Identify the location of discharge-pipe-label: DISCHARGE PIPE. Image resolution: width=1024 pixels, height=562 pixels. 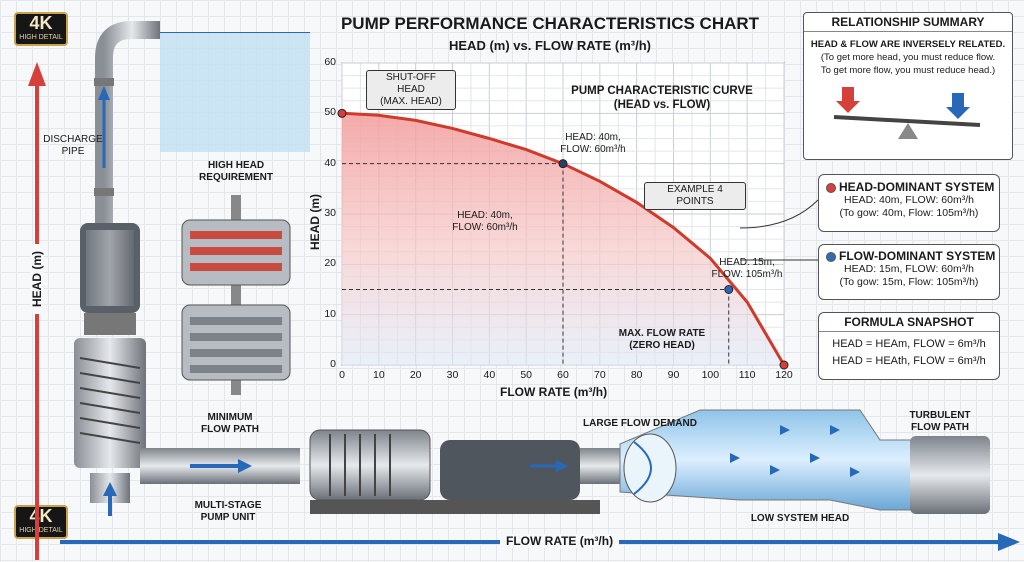
(73, 145).